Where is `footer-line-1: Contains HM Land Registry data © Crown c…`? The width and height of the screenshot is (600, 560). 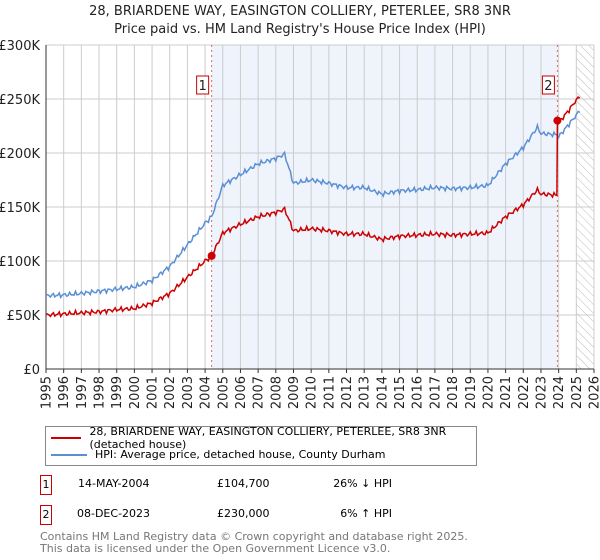
footer-line-1: Contains HM Land Registry data © Crown c… is located at coordinates (254, 536).